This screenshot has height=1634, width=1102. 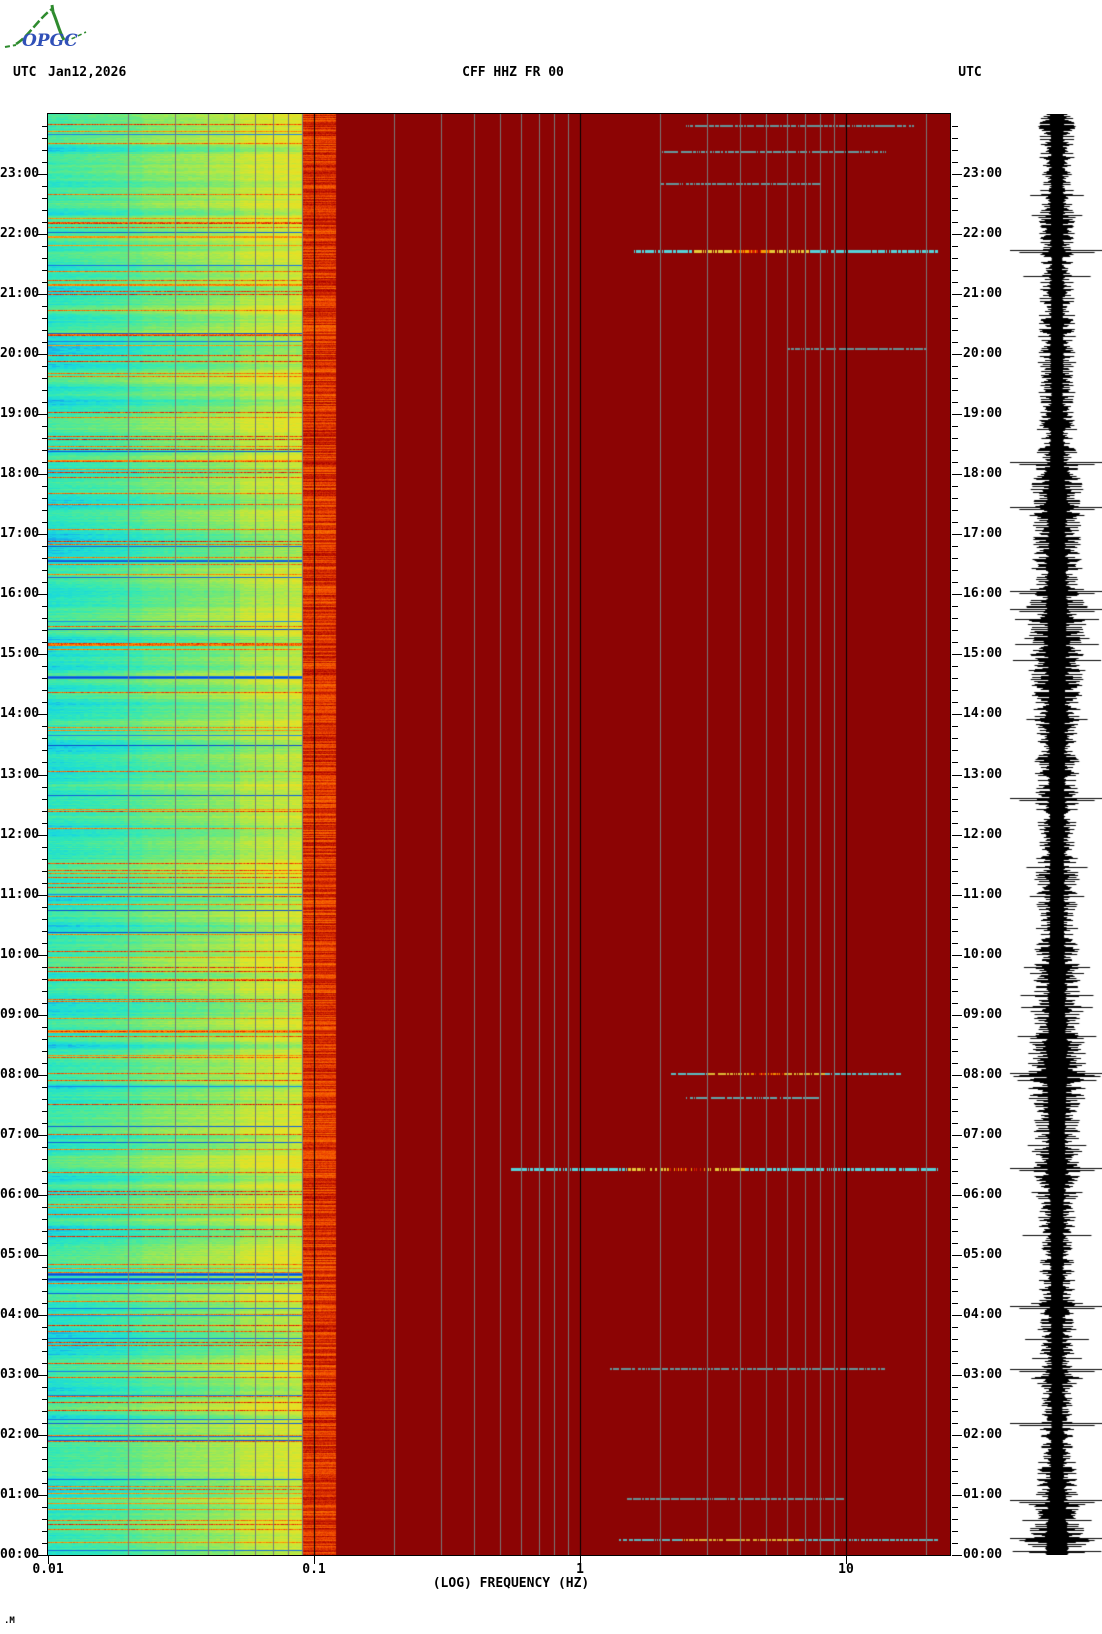 I want to click on utc-label-left: UTC, so click(x=25, y=72).